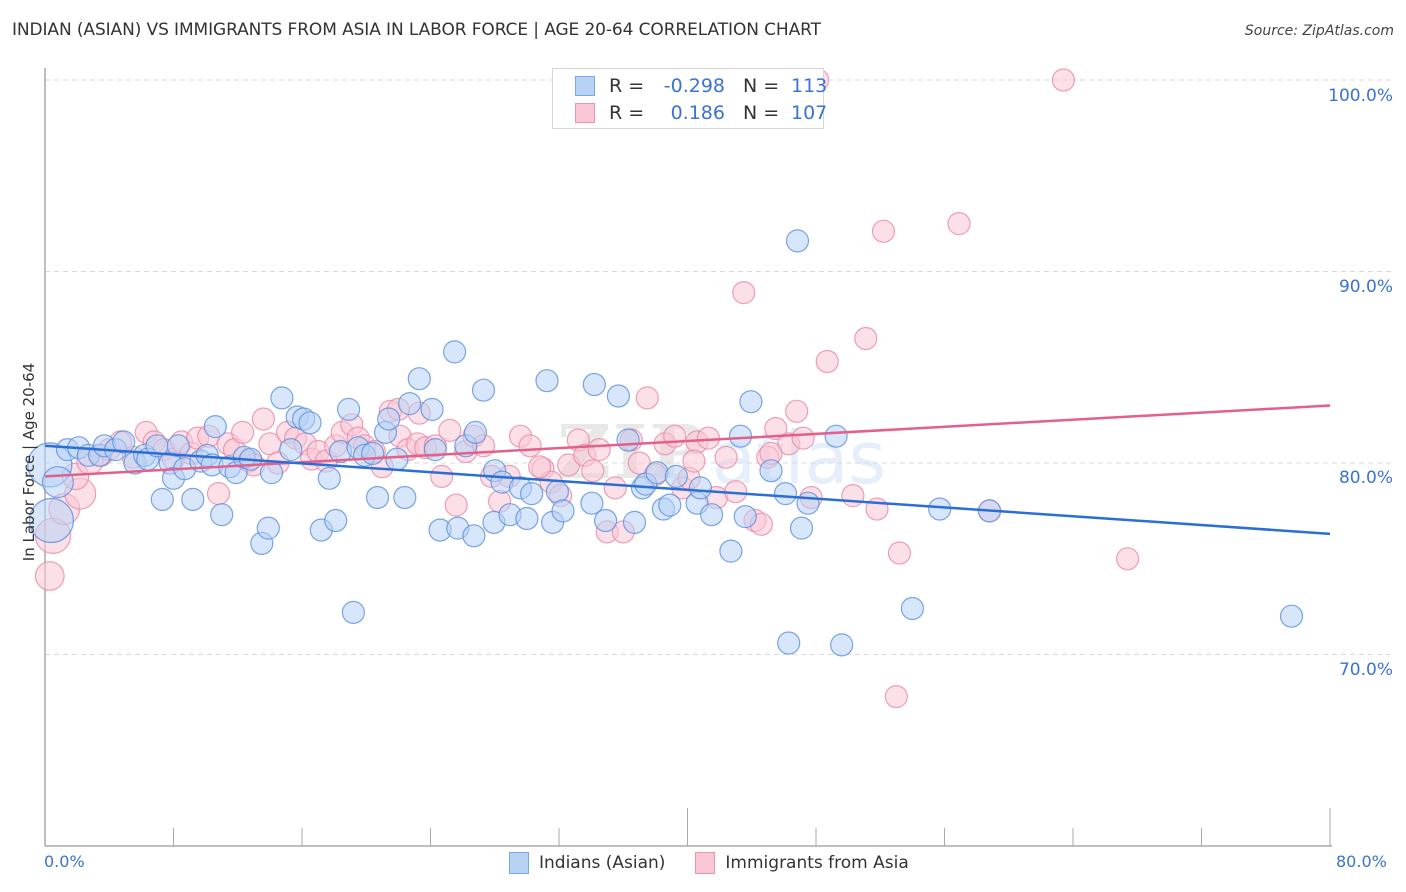  I want to click on r-label: R =, so click(627, 113).